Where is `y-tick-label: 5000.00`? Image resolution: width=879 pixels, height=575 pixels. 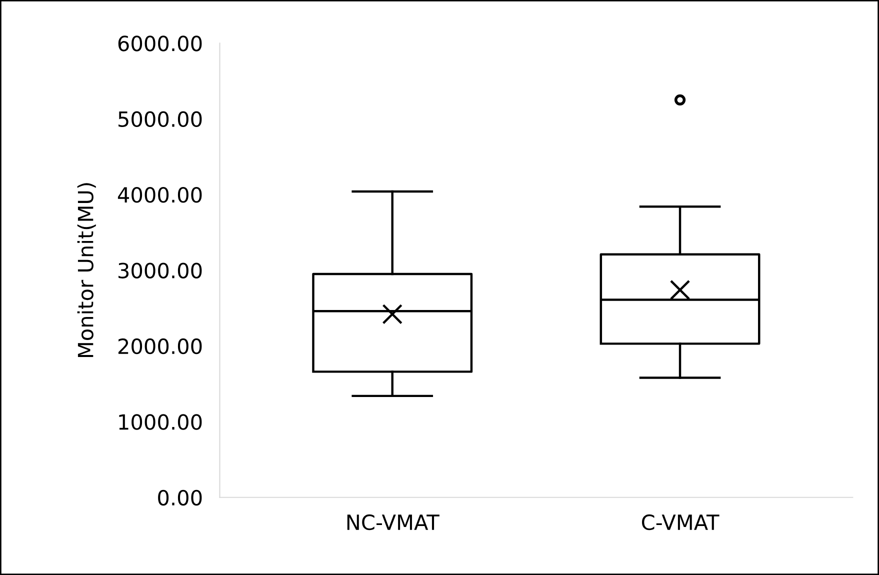
y-tick-label: 5000.00 is located at coordinates (160, 119).